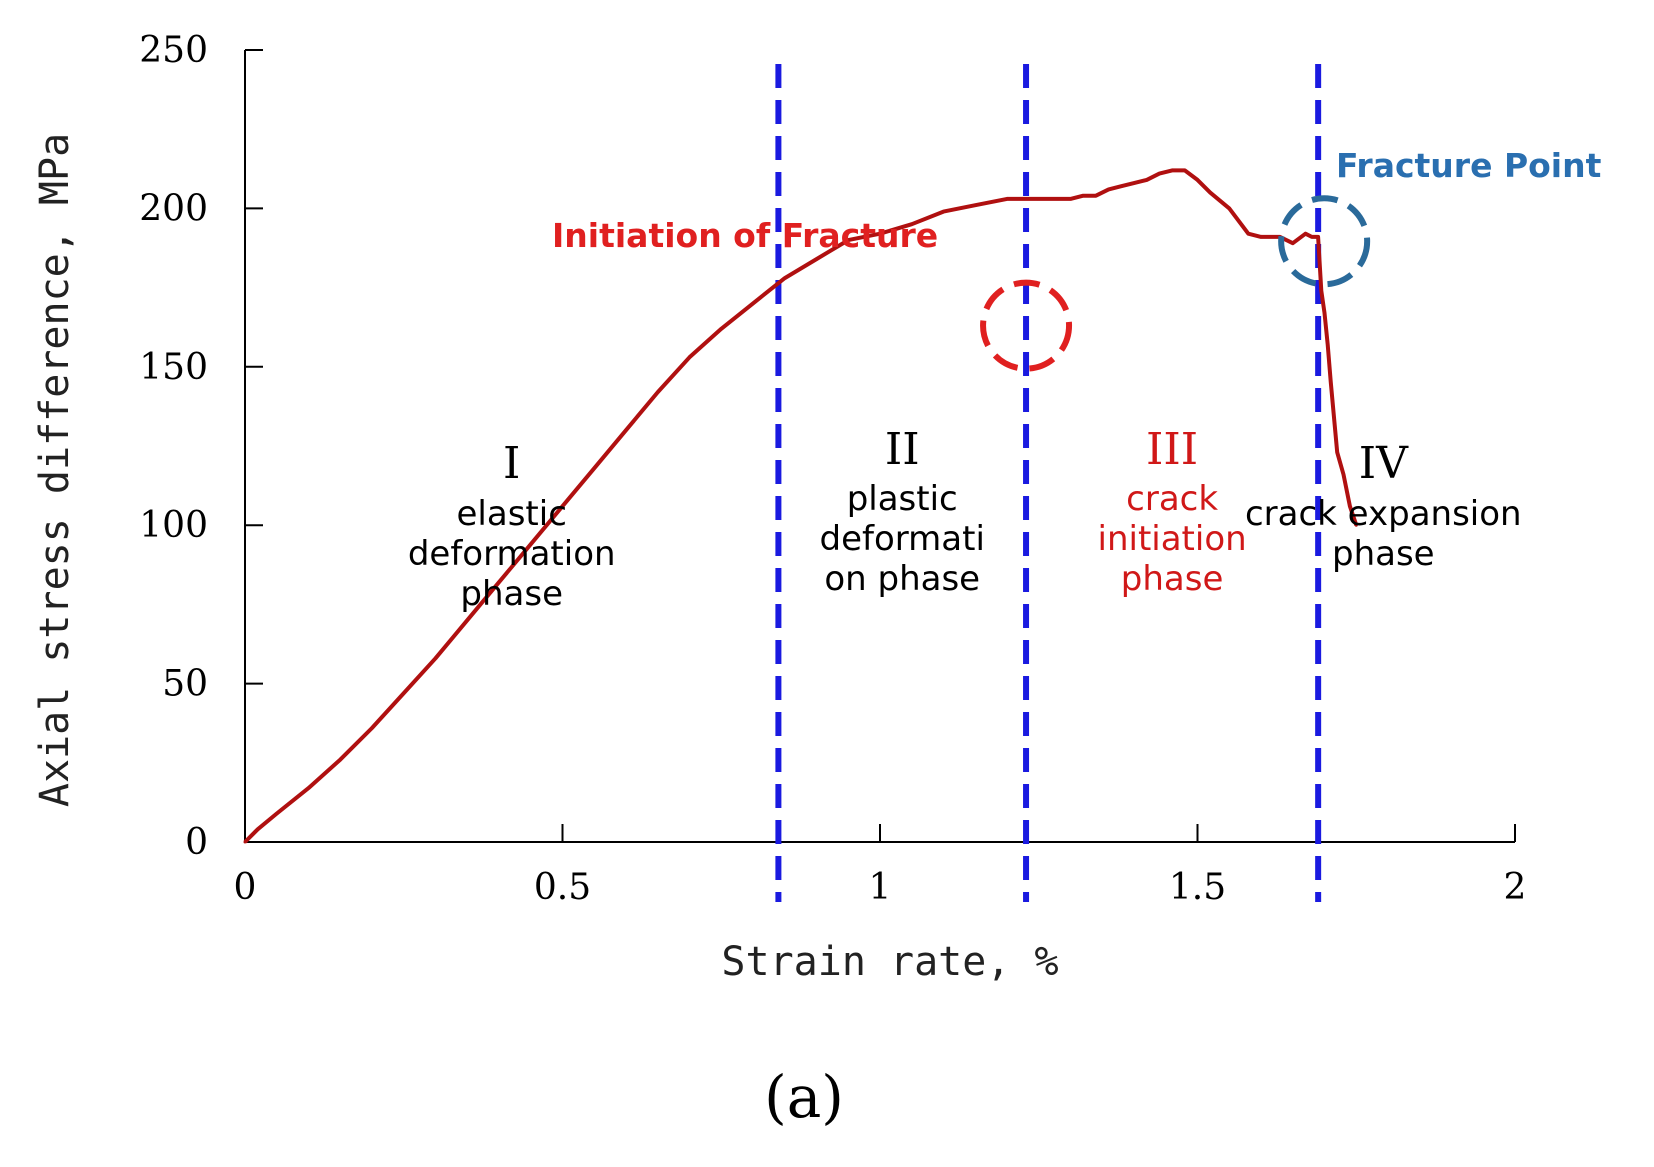 The height and width of the screenshot is (1167, 1654). What do you see at coordinates (880, 887) in the screenshot?
I see `x-tick-label: 1` at bounding box center [880, 887].